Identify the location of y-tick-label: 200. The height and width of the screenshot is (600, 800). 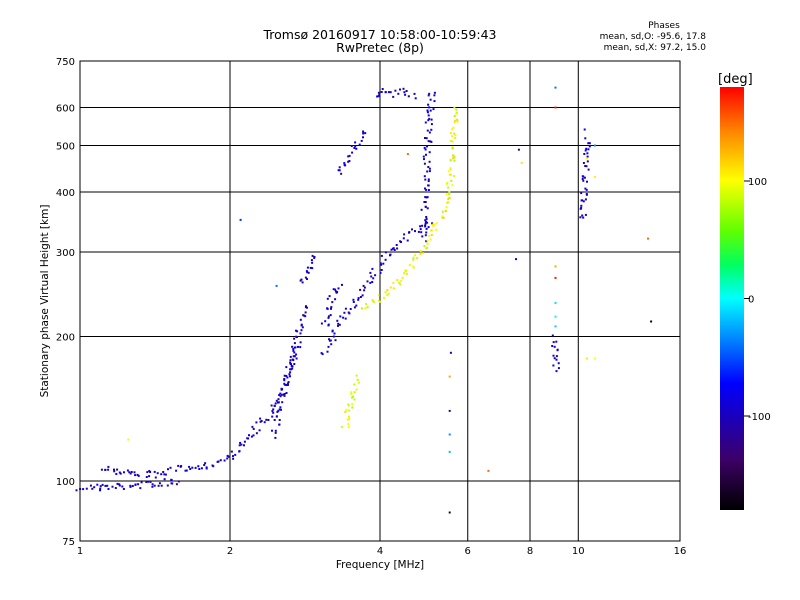
(65, 338).